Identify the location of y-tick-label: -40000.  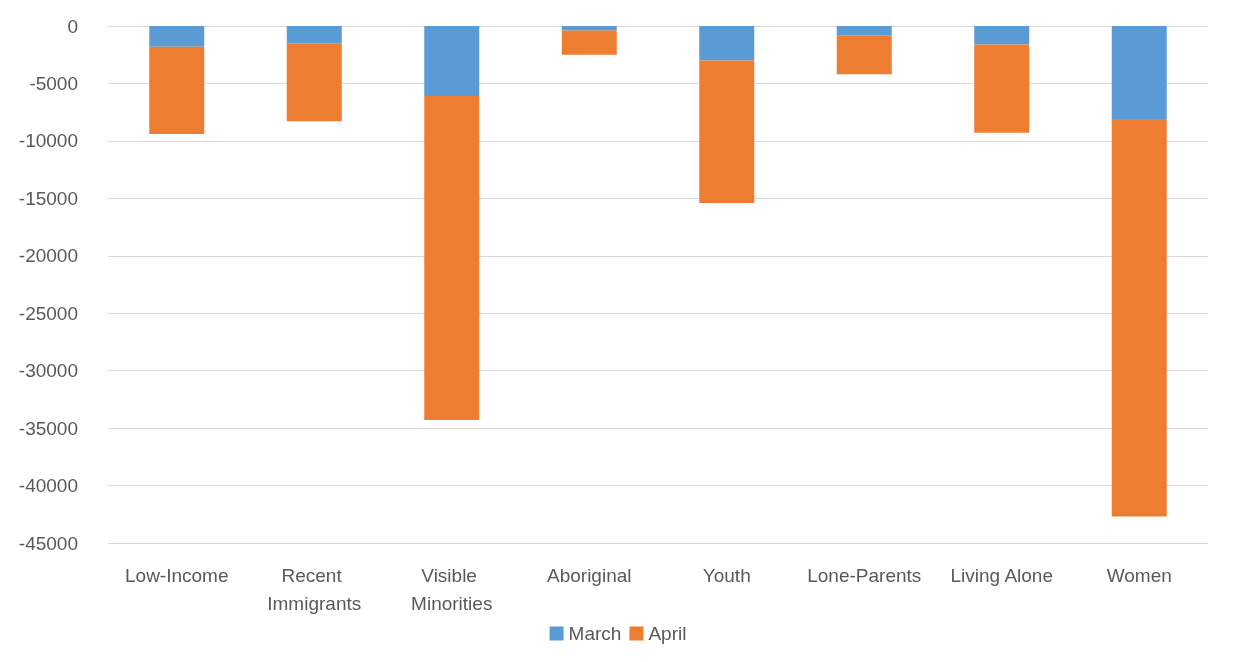
(48, 486).